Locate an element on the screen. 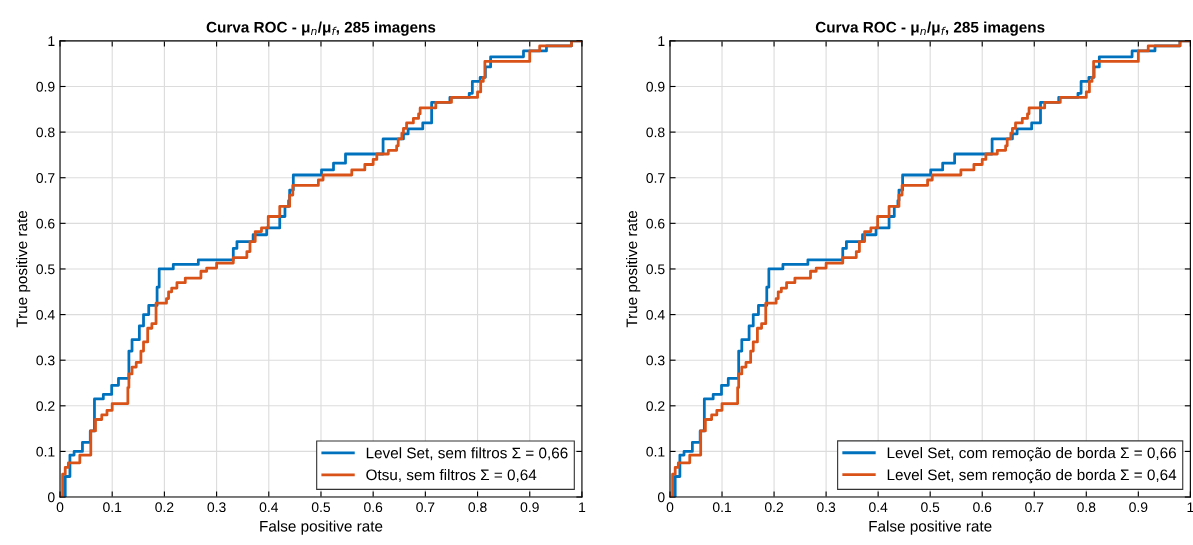  legend-label: Level Set, sem filtros Σ = 0,66 is located at coordinates (467, 454).